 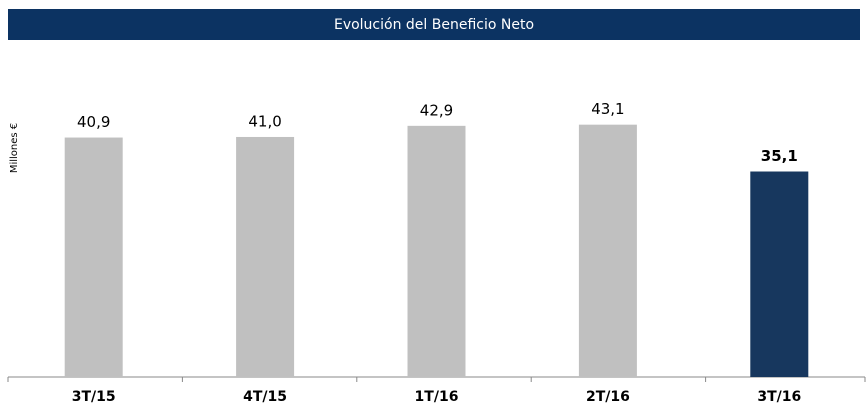 I want to click on value-label: 41,0, so click(x=264, y=121).